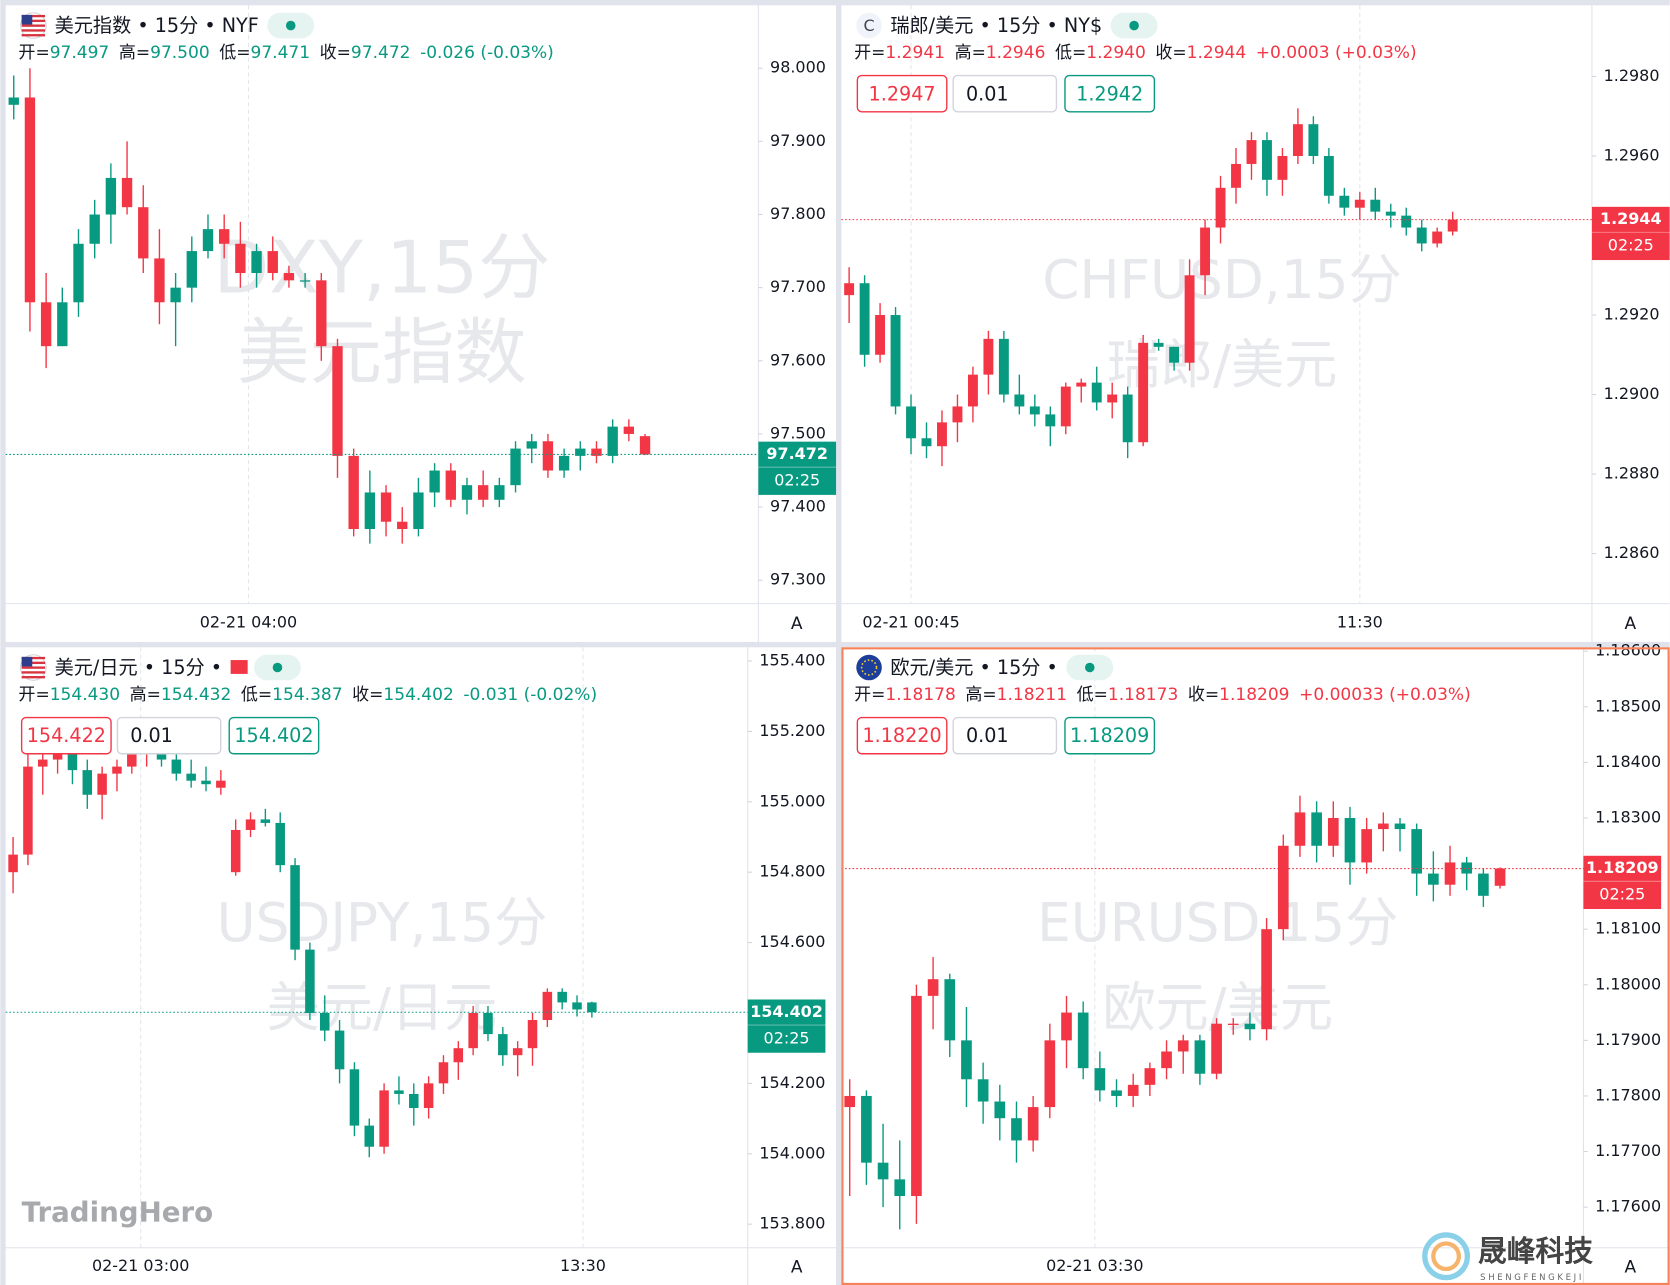 The image size is (1670, 1285). What do you see at coordinates (910, 621) in the screenshot?
I see `x-tick-label: 02-21 00:45` at bounding box center [910, 621].